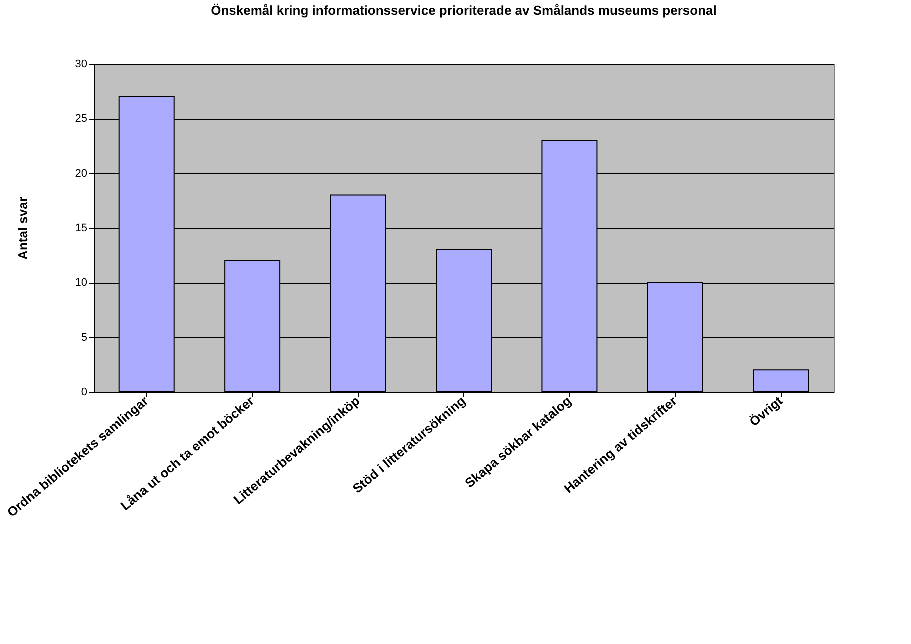 The image size is (911, 644). I want to click on y-tick-label: 30, so click(81, 64).